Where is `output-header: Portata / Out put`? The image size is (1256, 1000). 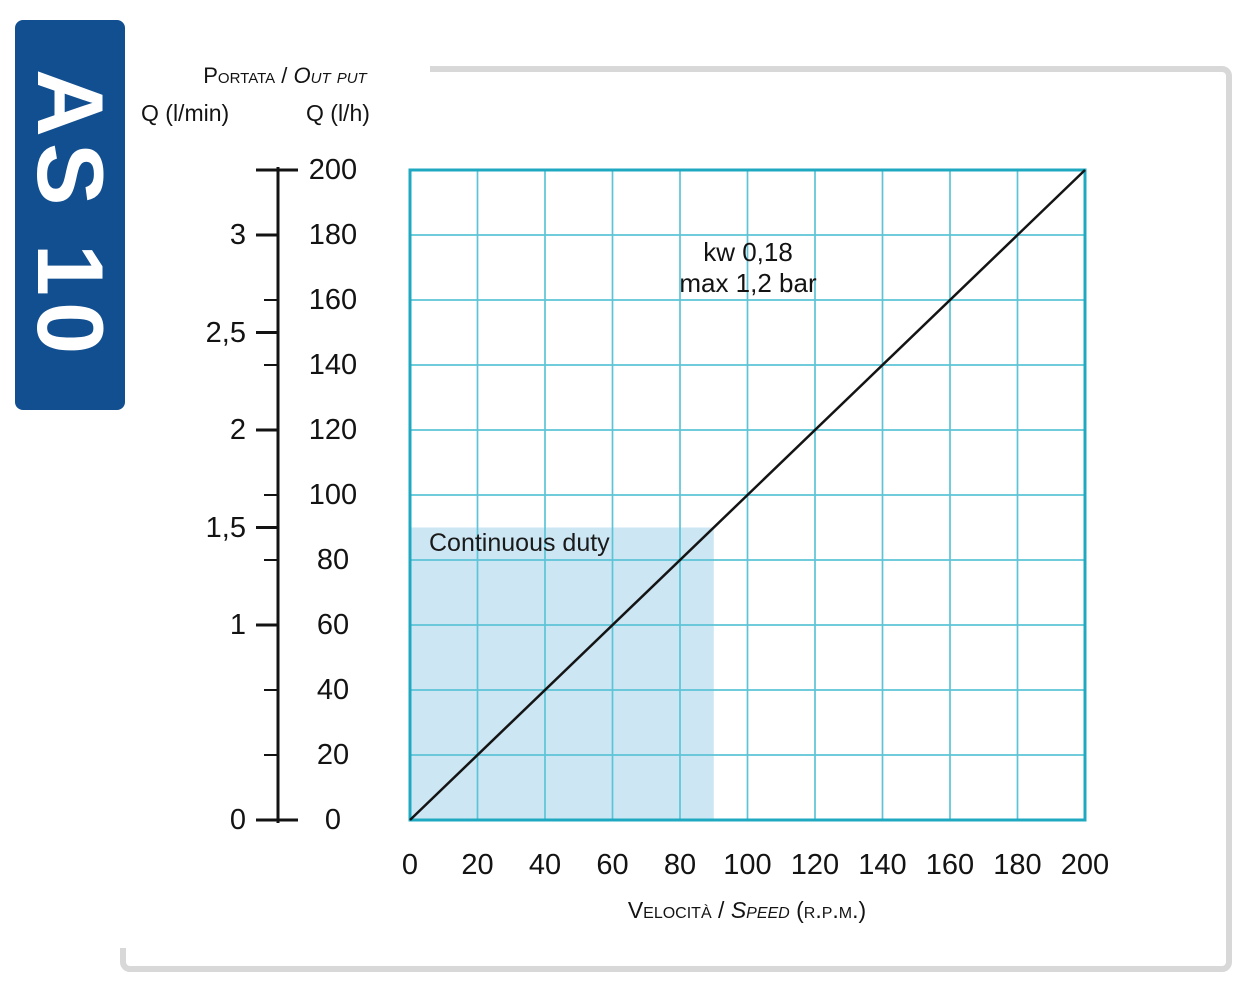
output-header: Portata / Out put is located at coordinates (285, 76).